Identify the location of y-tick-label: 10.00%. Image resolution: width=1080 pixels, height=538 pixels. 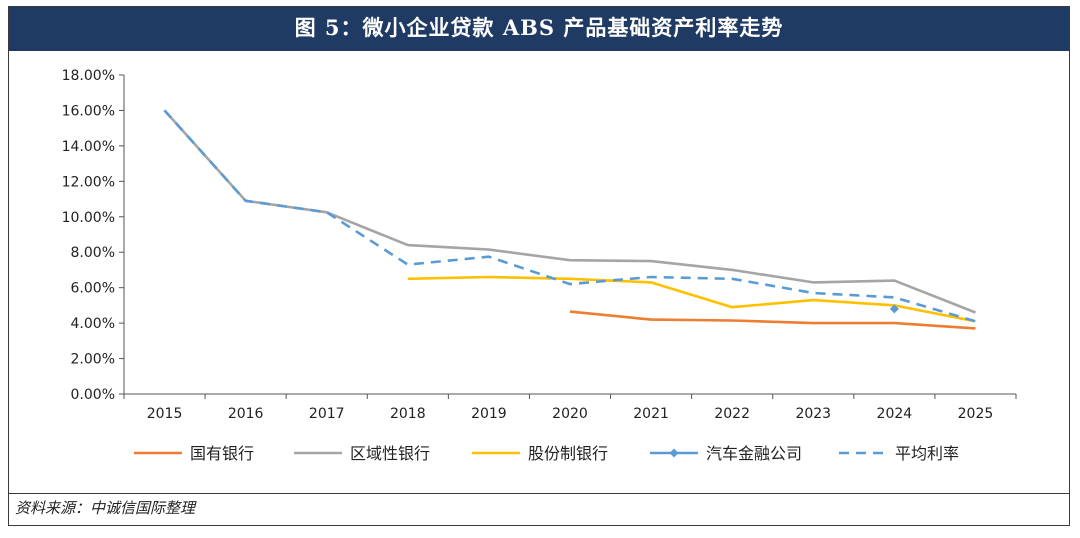
(88, 218).